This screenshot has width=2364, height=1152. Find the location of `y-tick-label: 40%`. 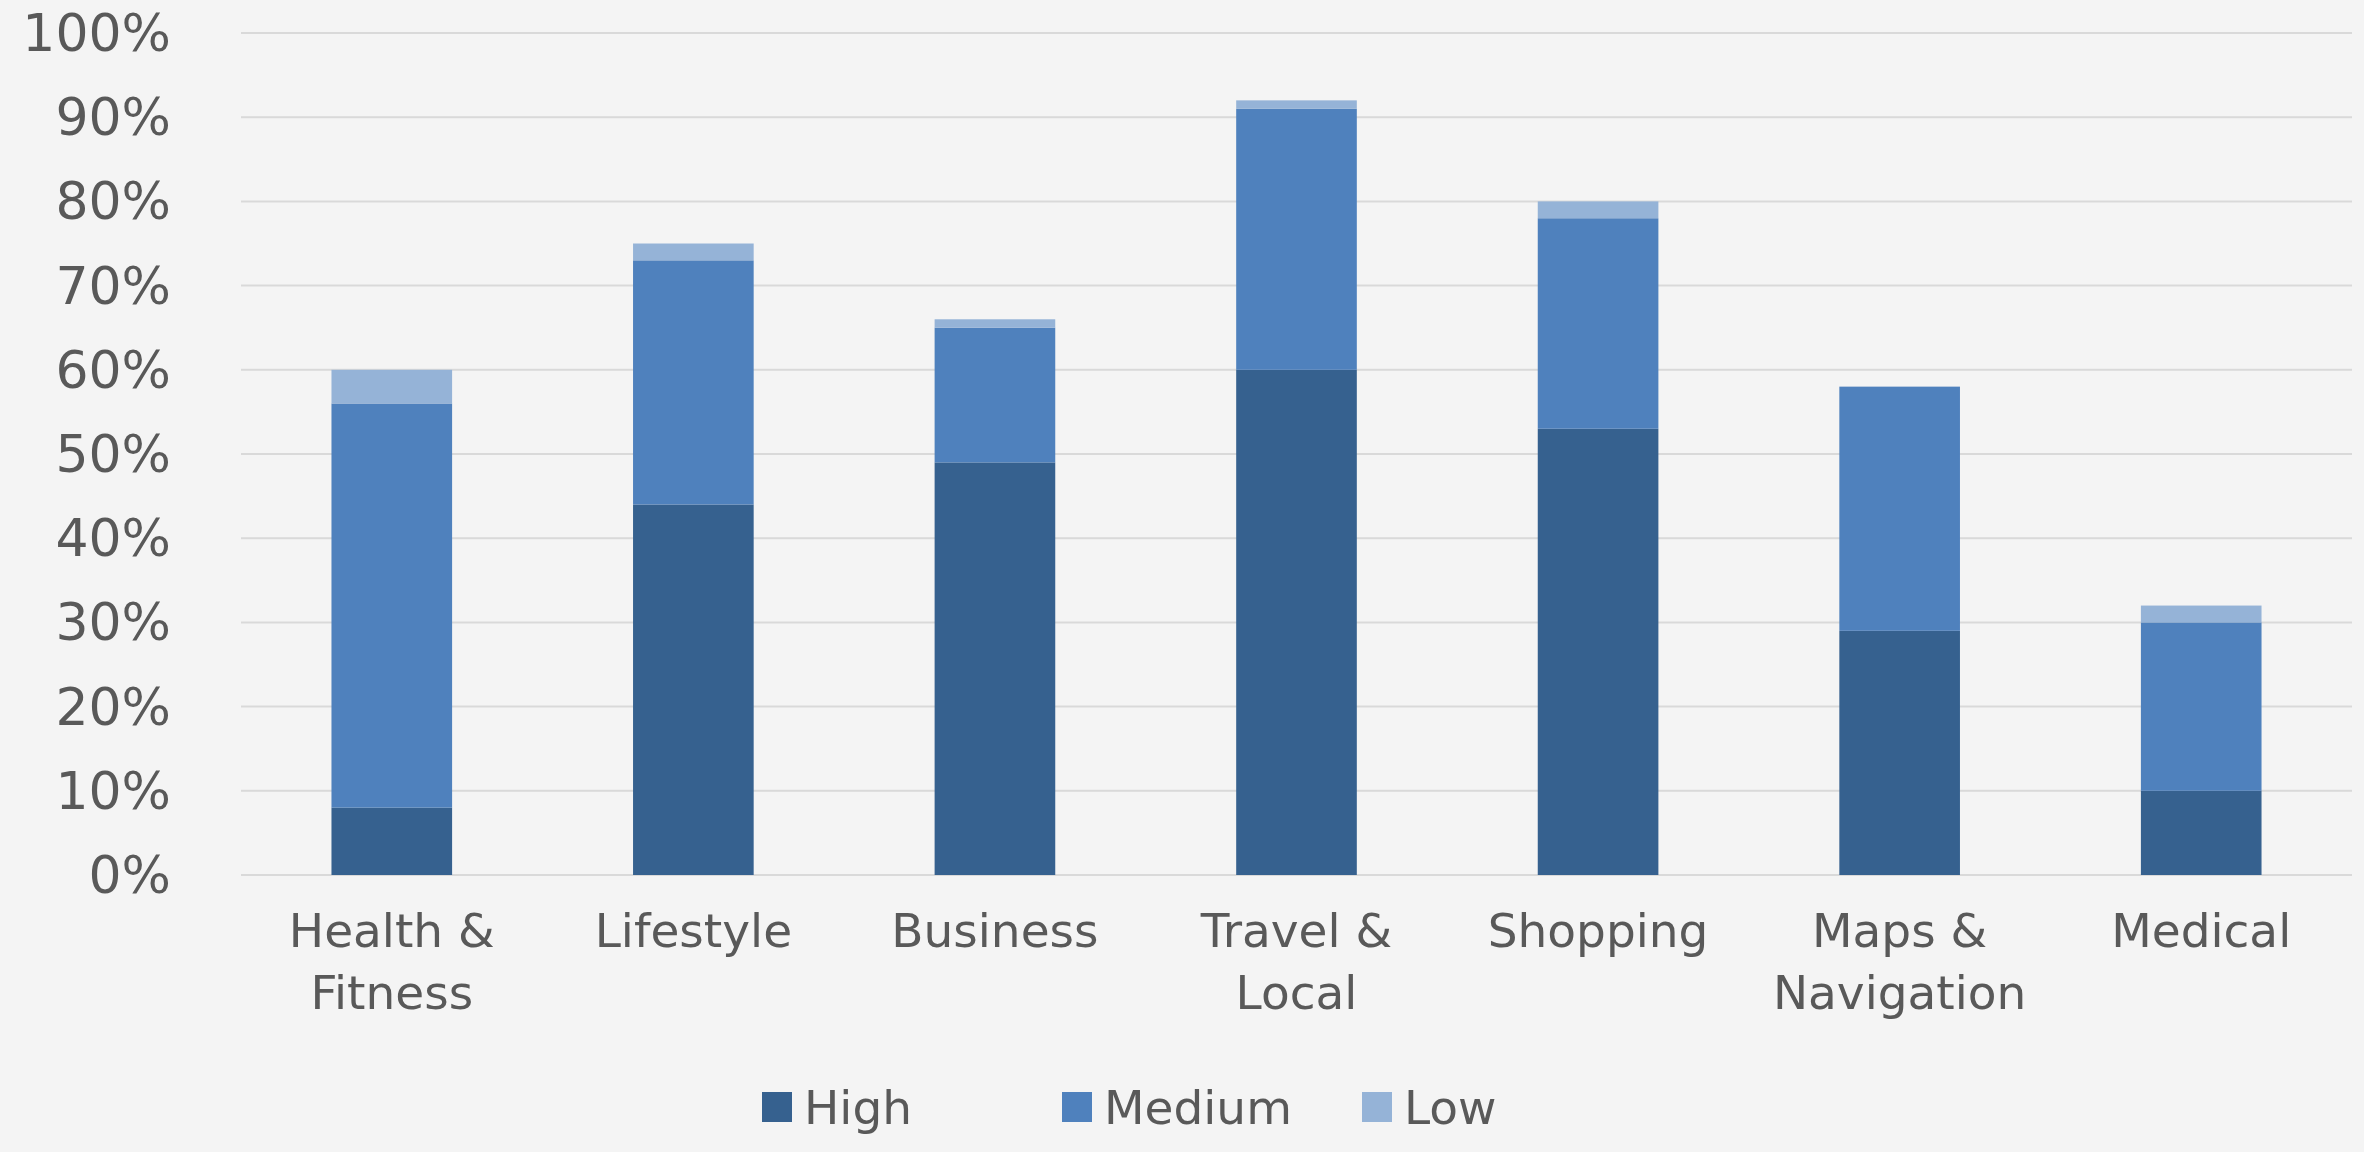

y-tick-label: 40% is located at coordinates (113, 538).